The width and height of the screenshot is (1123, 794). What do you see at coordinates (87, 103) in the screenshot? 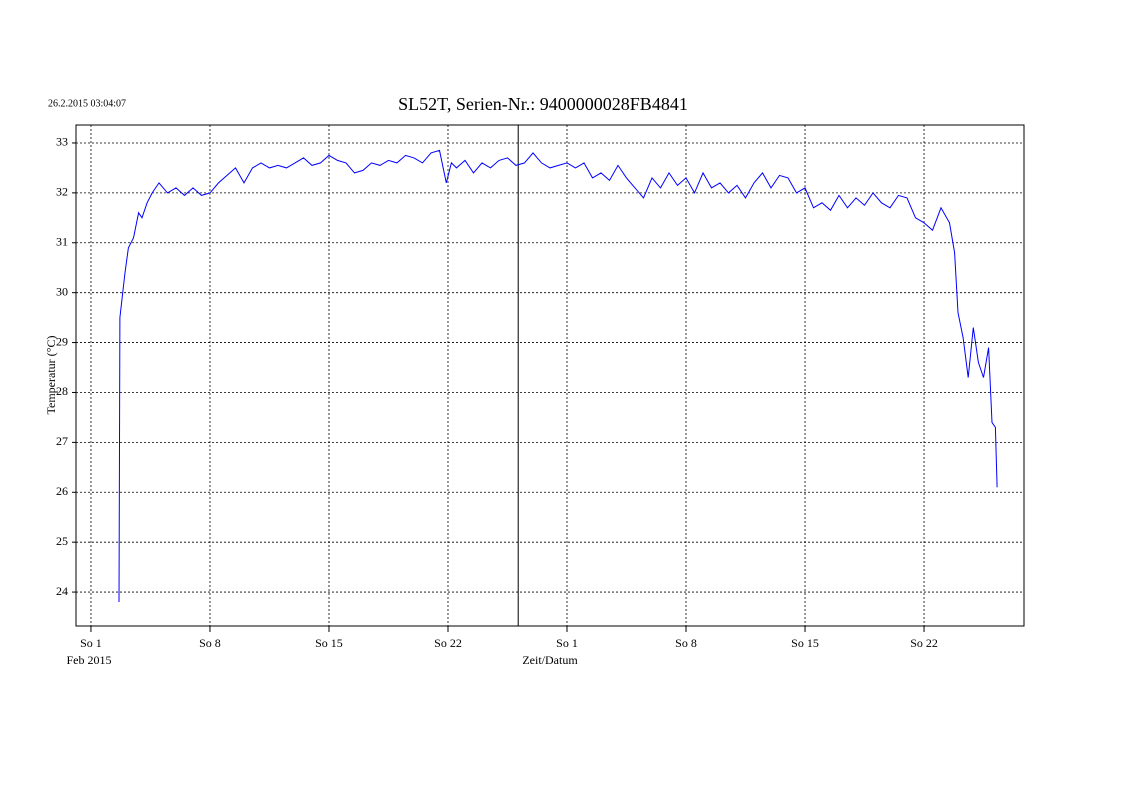
I see `timestamp: 26.2.2015 03:04:07` at bounding box center [87, 103].